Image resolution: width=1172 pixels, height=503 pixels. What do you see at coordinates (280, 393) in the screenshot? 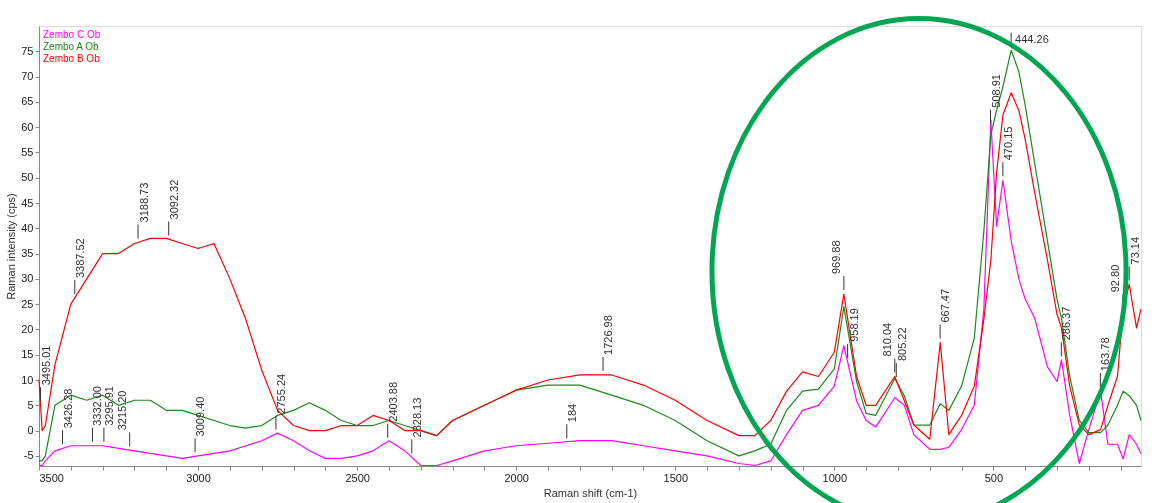
I see `annotation: 2755.24` at bounding box center [280, 393].